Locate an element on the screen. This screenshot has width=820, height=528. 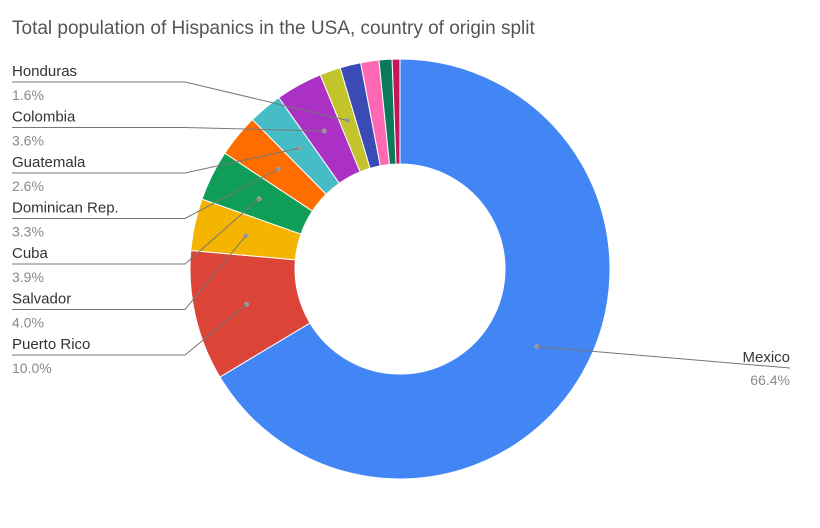
label-cuba: Cuba is located at coordinates (30, 253).